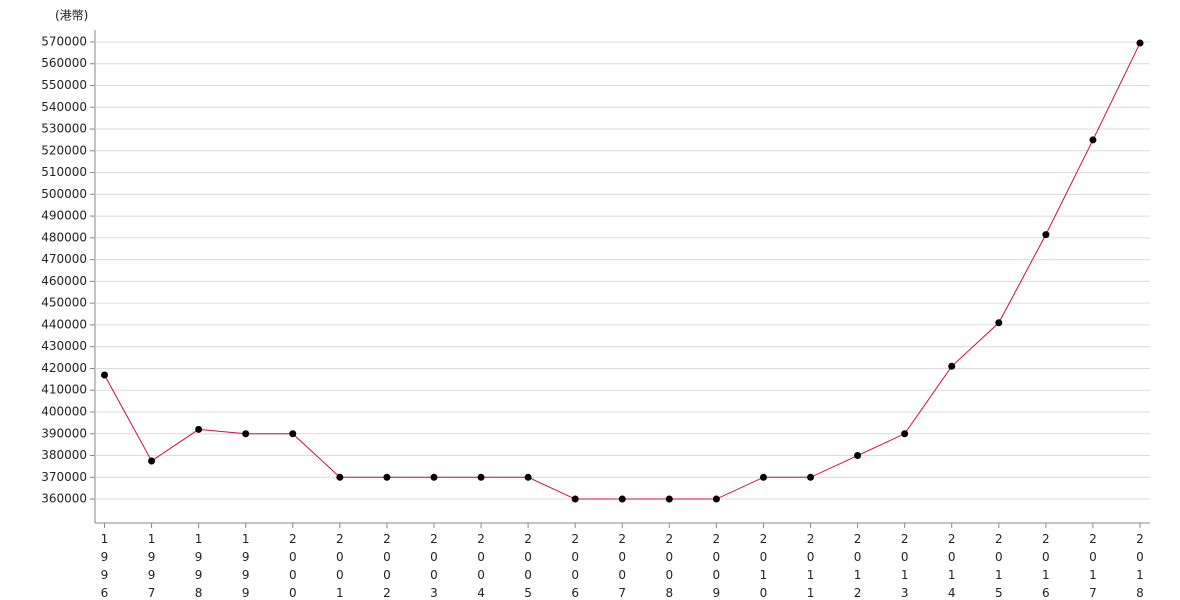 The width and height of the screenshot is (1180, 600). What do you see at coordinates (340, 566) in the screenshot?
I see `x-tick-label: 2001` at bounding box center [340, 566].